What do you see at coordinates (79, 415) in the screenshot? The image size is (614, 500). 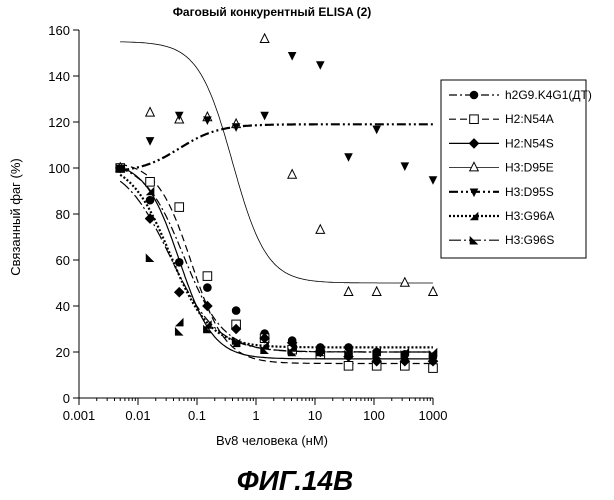 I see `x-tick-label: 0.001` at bounding box center [79, 415].